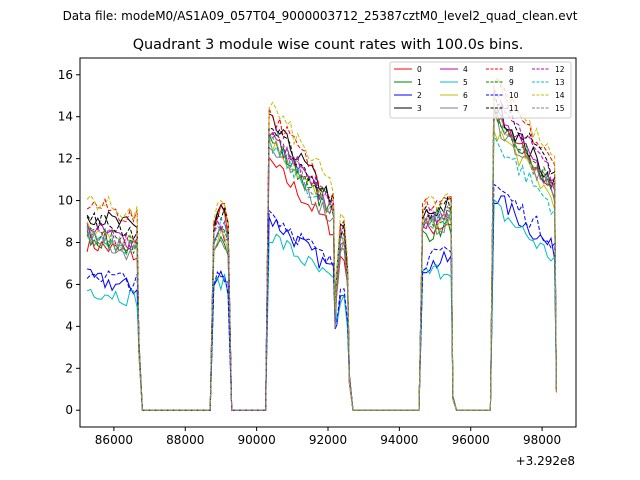 The height and width of the screenshot is (480, 640). What do you see at coordinates (542, 440) in the screenshot?
I see `x-tick-label: 98000` at bounding box center [542, 440].